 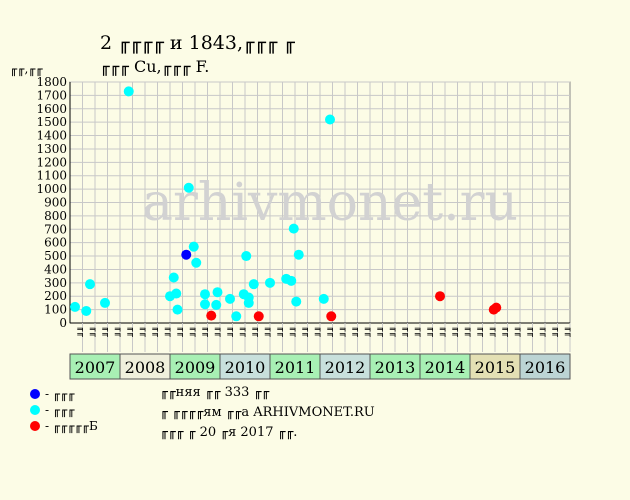 I want to click on y-tick-label: 800, so click(x=55, y=216).